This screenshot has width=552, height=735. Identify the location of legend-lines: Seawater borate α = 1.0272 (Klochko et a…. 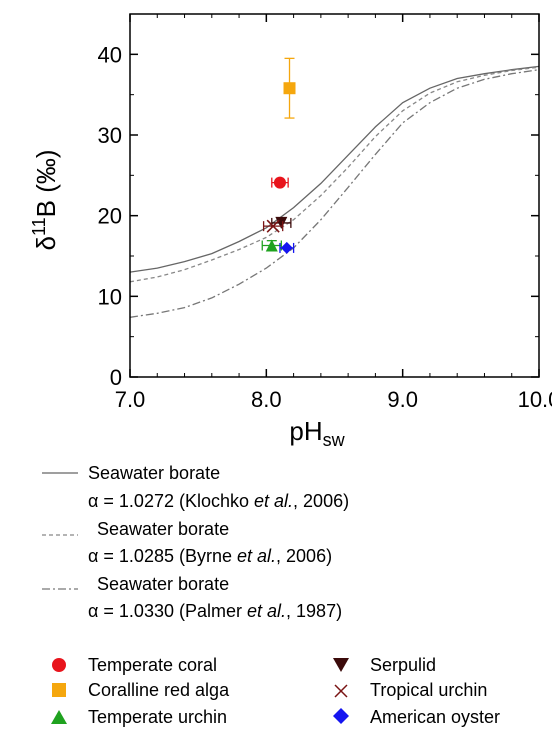
(195, 542).